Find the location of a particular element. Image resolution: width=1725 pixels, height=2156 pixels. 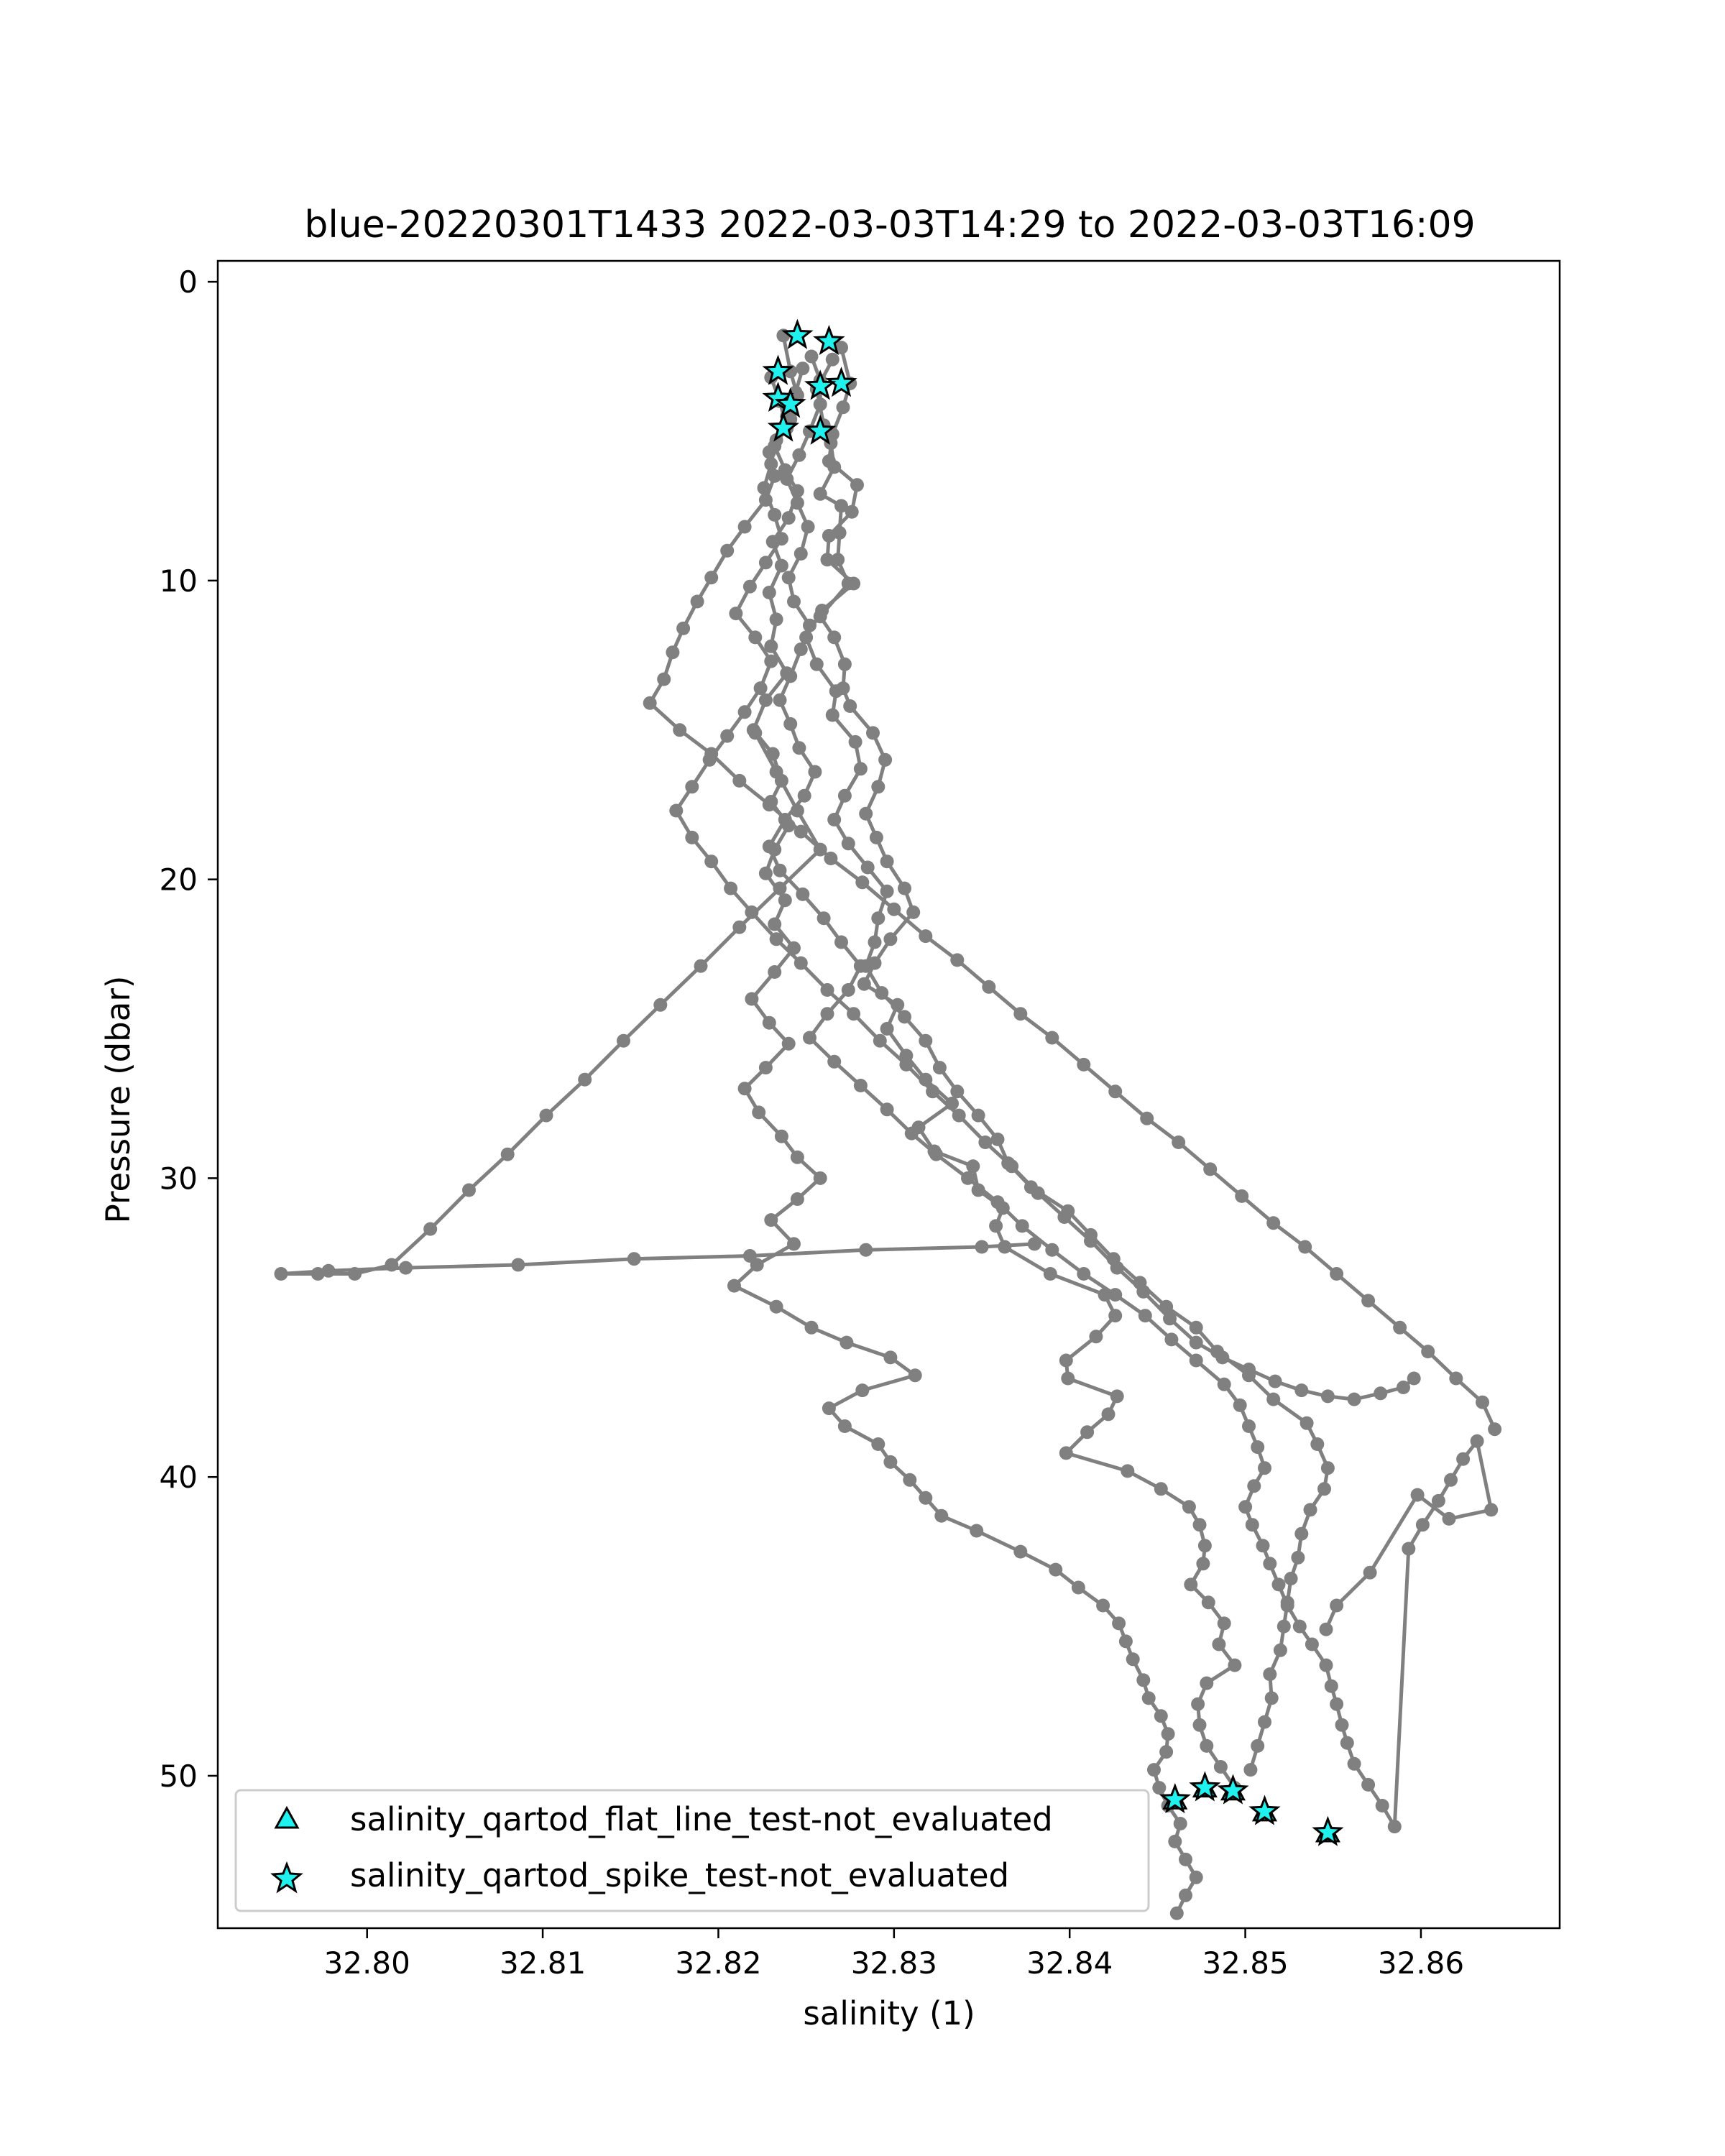

legend-triangle-marker is located at coordinates (287, 1817).